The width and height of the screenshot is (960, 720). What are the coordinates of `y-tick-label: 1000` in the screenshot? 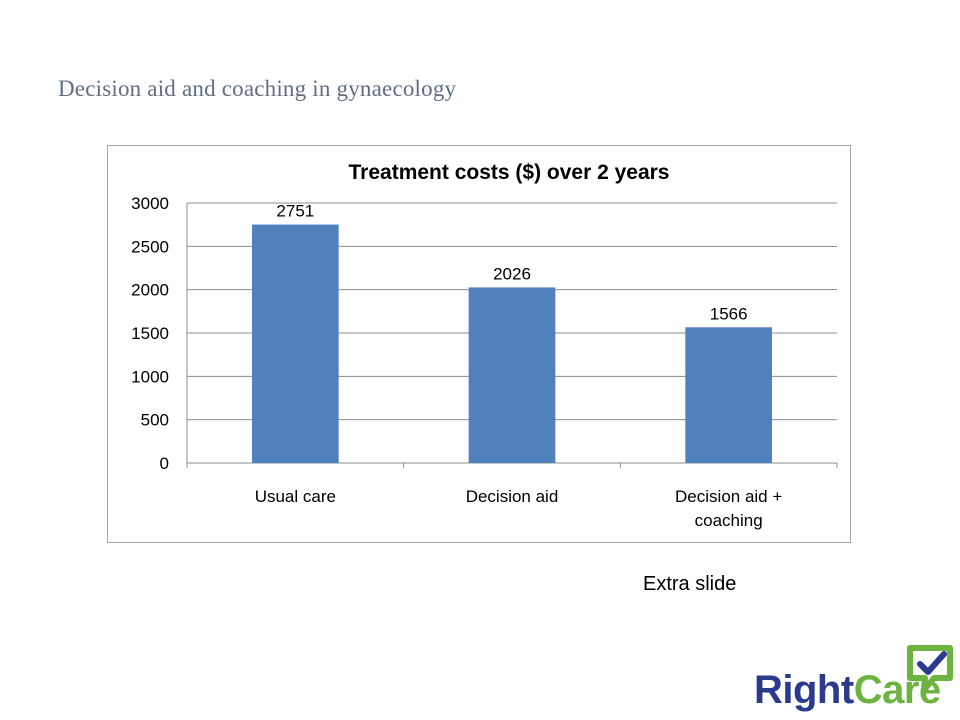 It's located at (150, 376).